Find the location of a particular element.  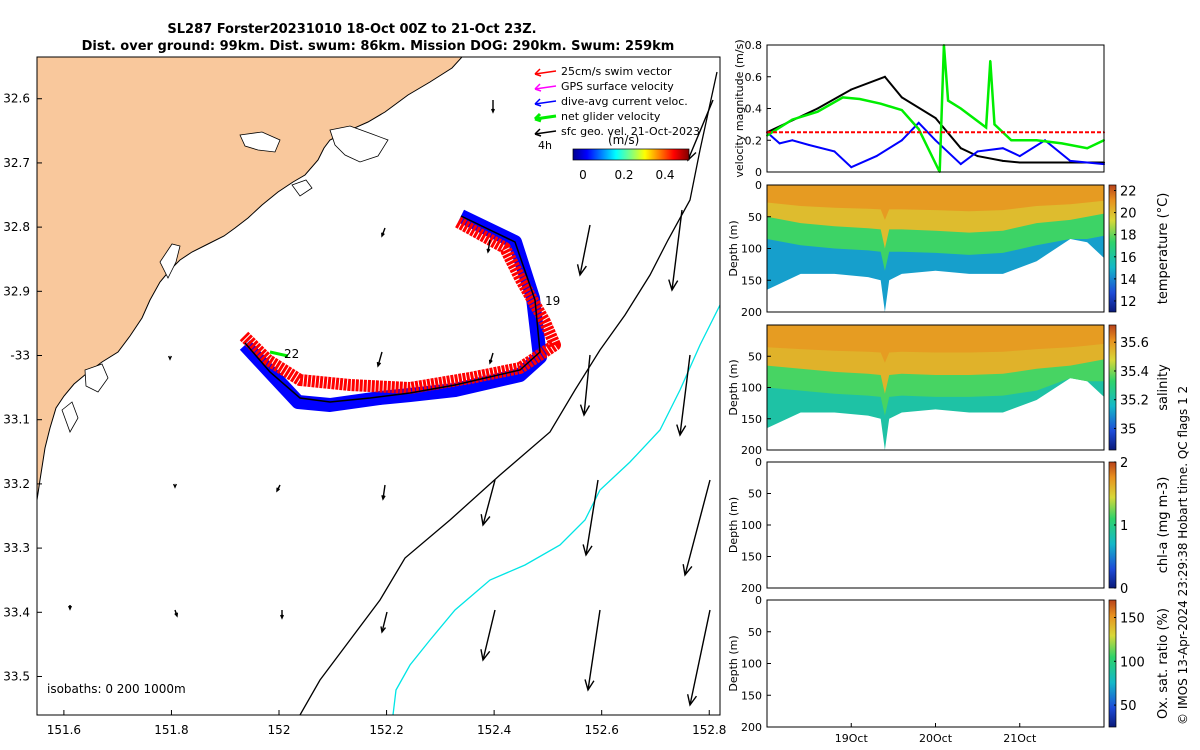

colorbar-tick-label: 35.2 is located at coordinates (1134, 401).